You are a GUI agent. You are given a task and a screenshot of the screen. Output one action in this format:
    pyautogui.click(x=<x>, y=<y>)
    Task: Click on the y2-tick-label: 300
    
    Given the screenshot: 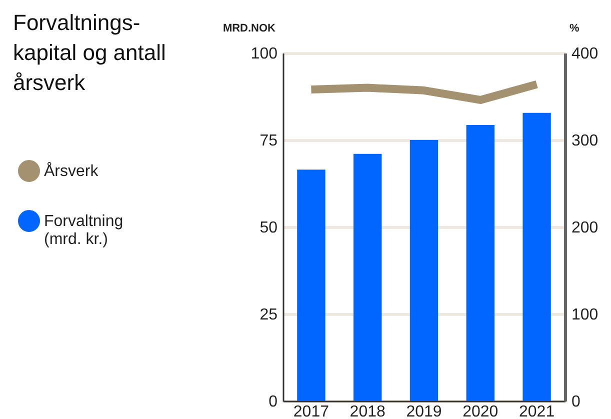 What is the action you would take?
    pyautogui.click(x=585, y=141)
    